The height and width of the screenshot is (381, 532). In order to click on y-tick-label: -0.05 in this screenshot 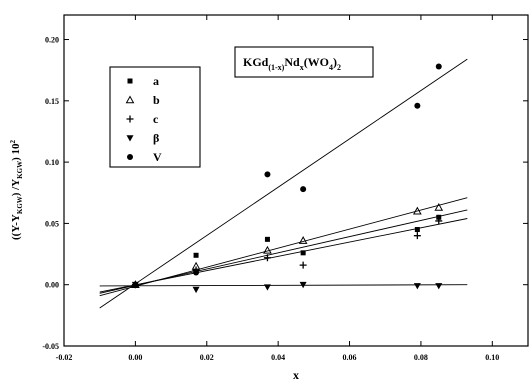, I will do `click(50, 346)`.